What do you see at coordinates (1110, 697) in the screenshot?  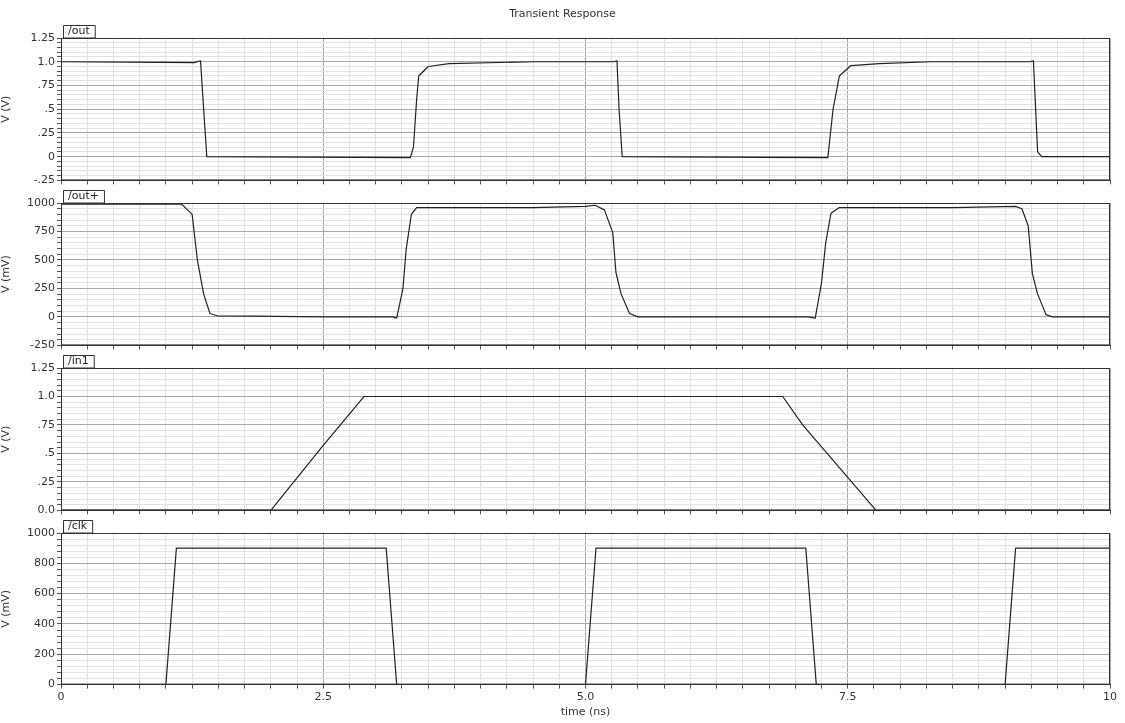 I see `x-tick-label: 10` at bounding box center [1110, 697].